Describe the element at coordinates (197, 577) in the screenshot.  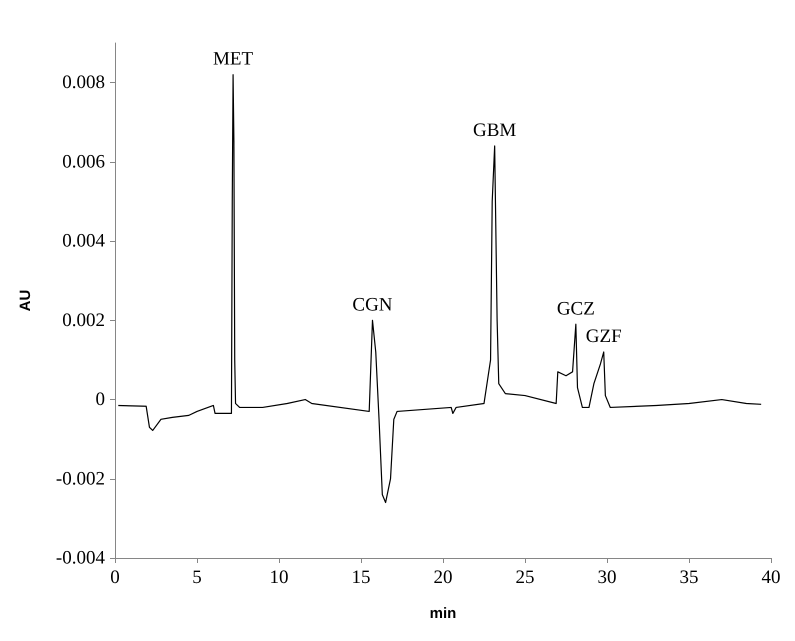
I see `x-tick-label: 5` at that location.